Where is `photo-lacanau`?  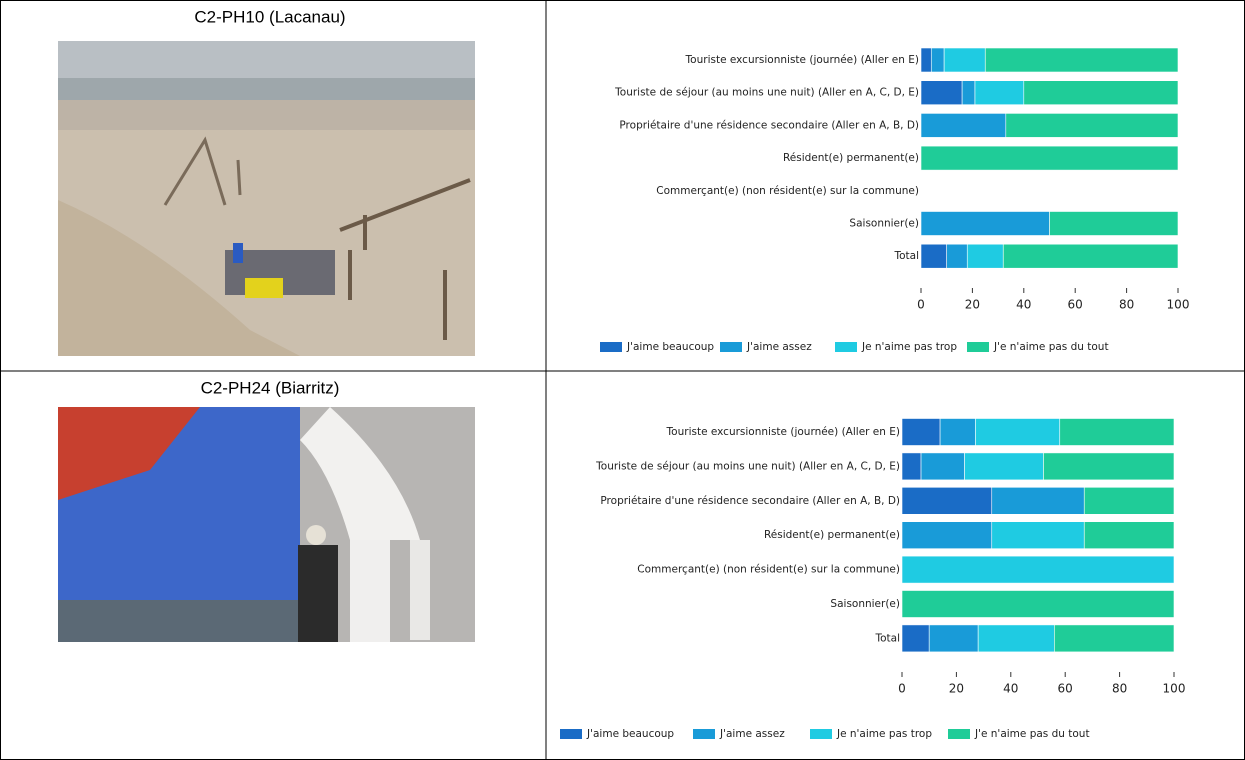
photo-lacanau is located at coordinates (266, 198).